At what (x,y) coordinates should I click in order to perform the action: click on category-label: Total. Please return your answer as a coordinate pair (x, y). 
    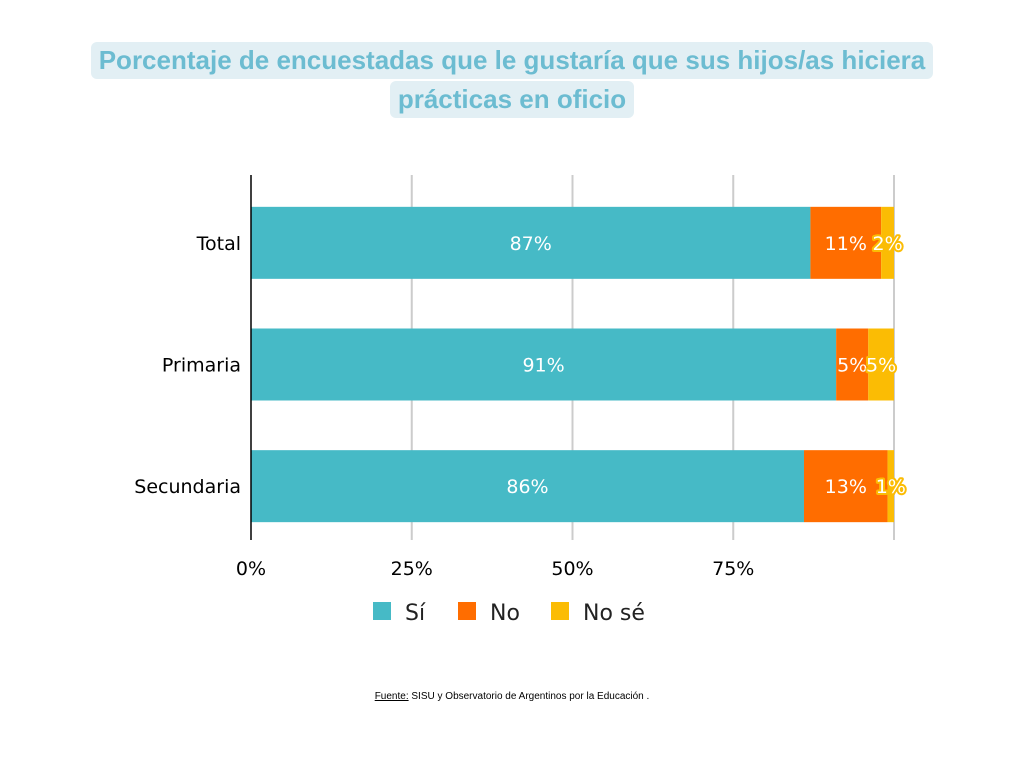
    Looking at the image, I should click on (218, 244).